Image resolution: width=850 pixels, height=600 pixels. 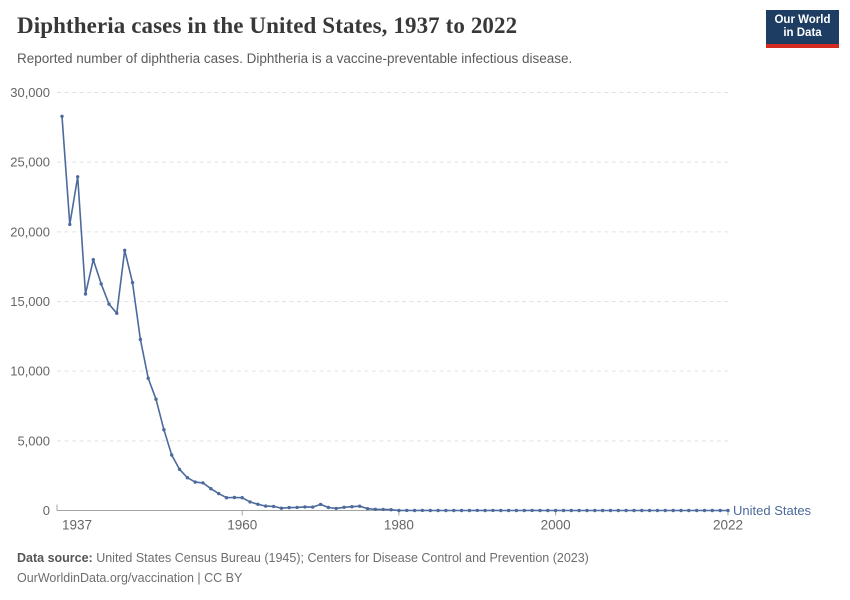 What do you see at coordinates (556, 525) in the screenshot?
I see `x-tick-label: 2000` at bounding box center [556, 525].